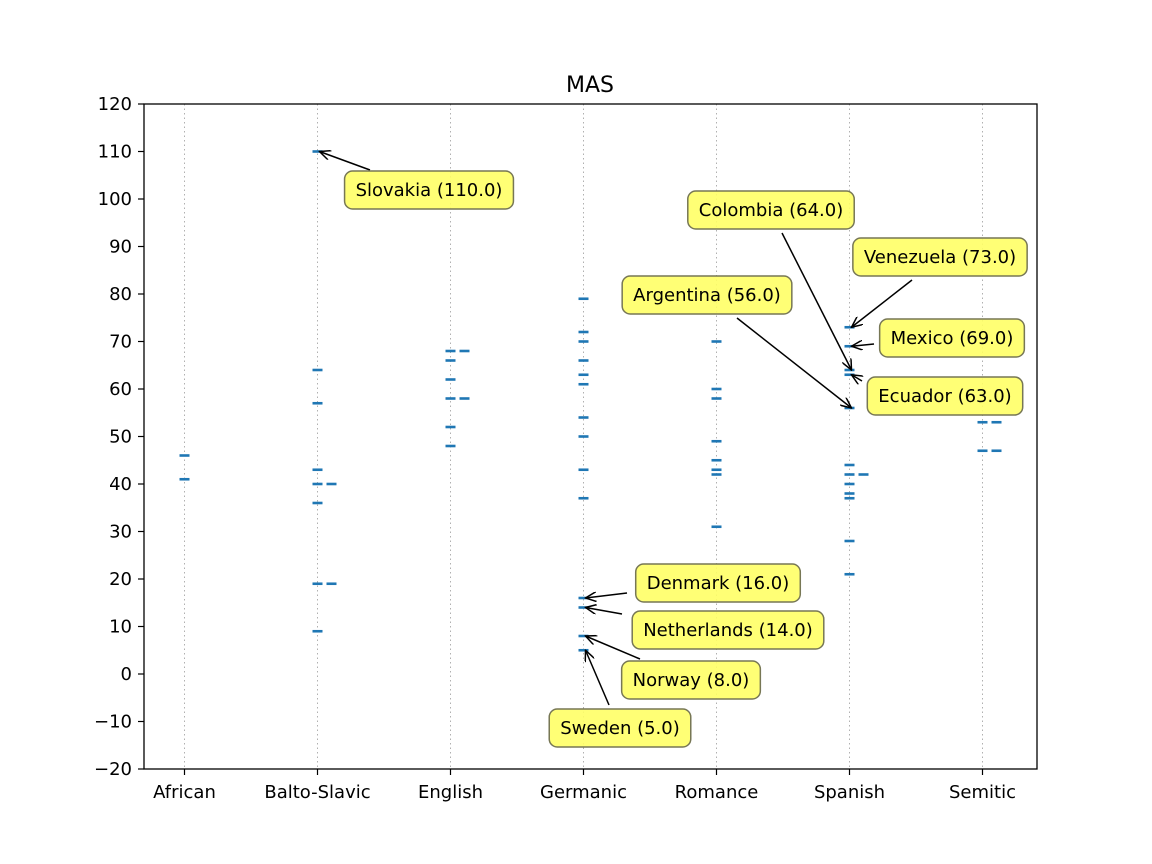 This screenshot has height=864, width=1152. What do you see at coordinates (849, 792) in the screenshot?
I see `x-tick-label: Spanish` at bounding box center [849, 792].